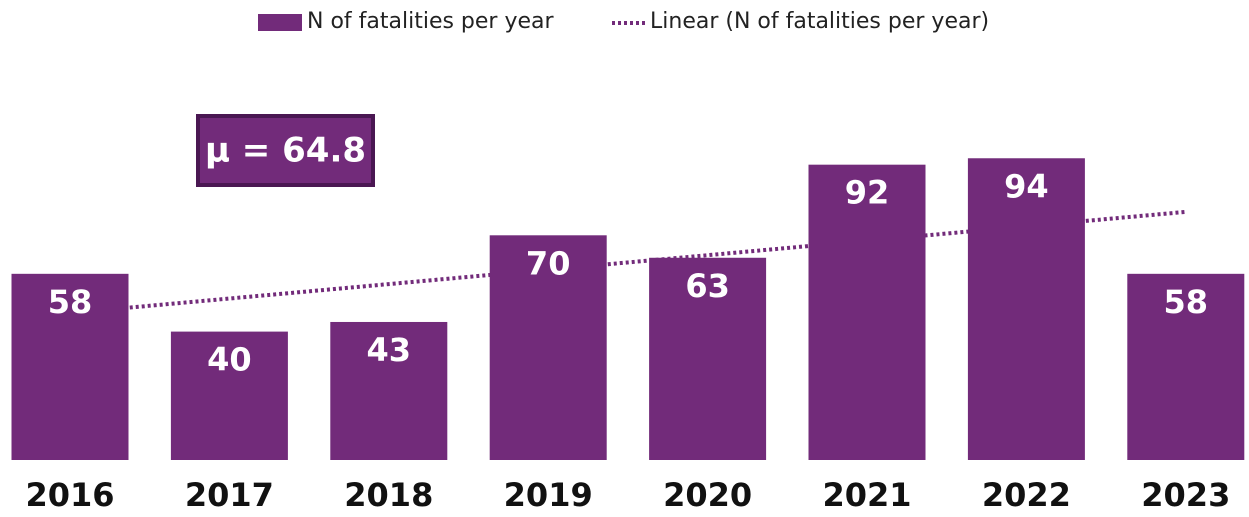 The image size is (1249, 517). Describe the element at coordinates (548, 263) in the screenshot. I see `value-label: 70` at that location.